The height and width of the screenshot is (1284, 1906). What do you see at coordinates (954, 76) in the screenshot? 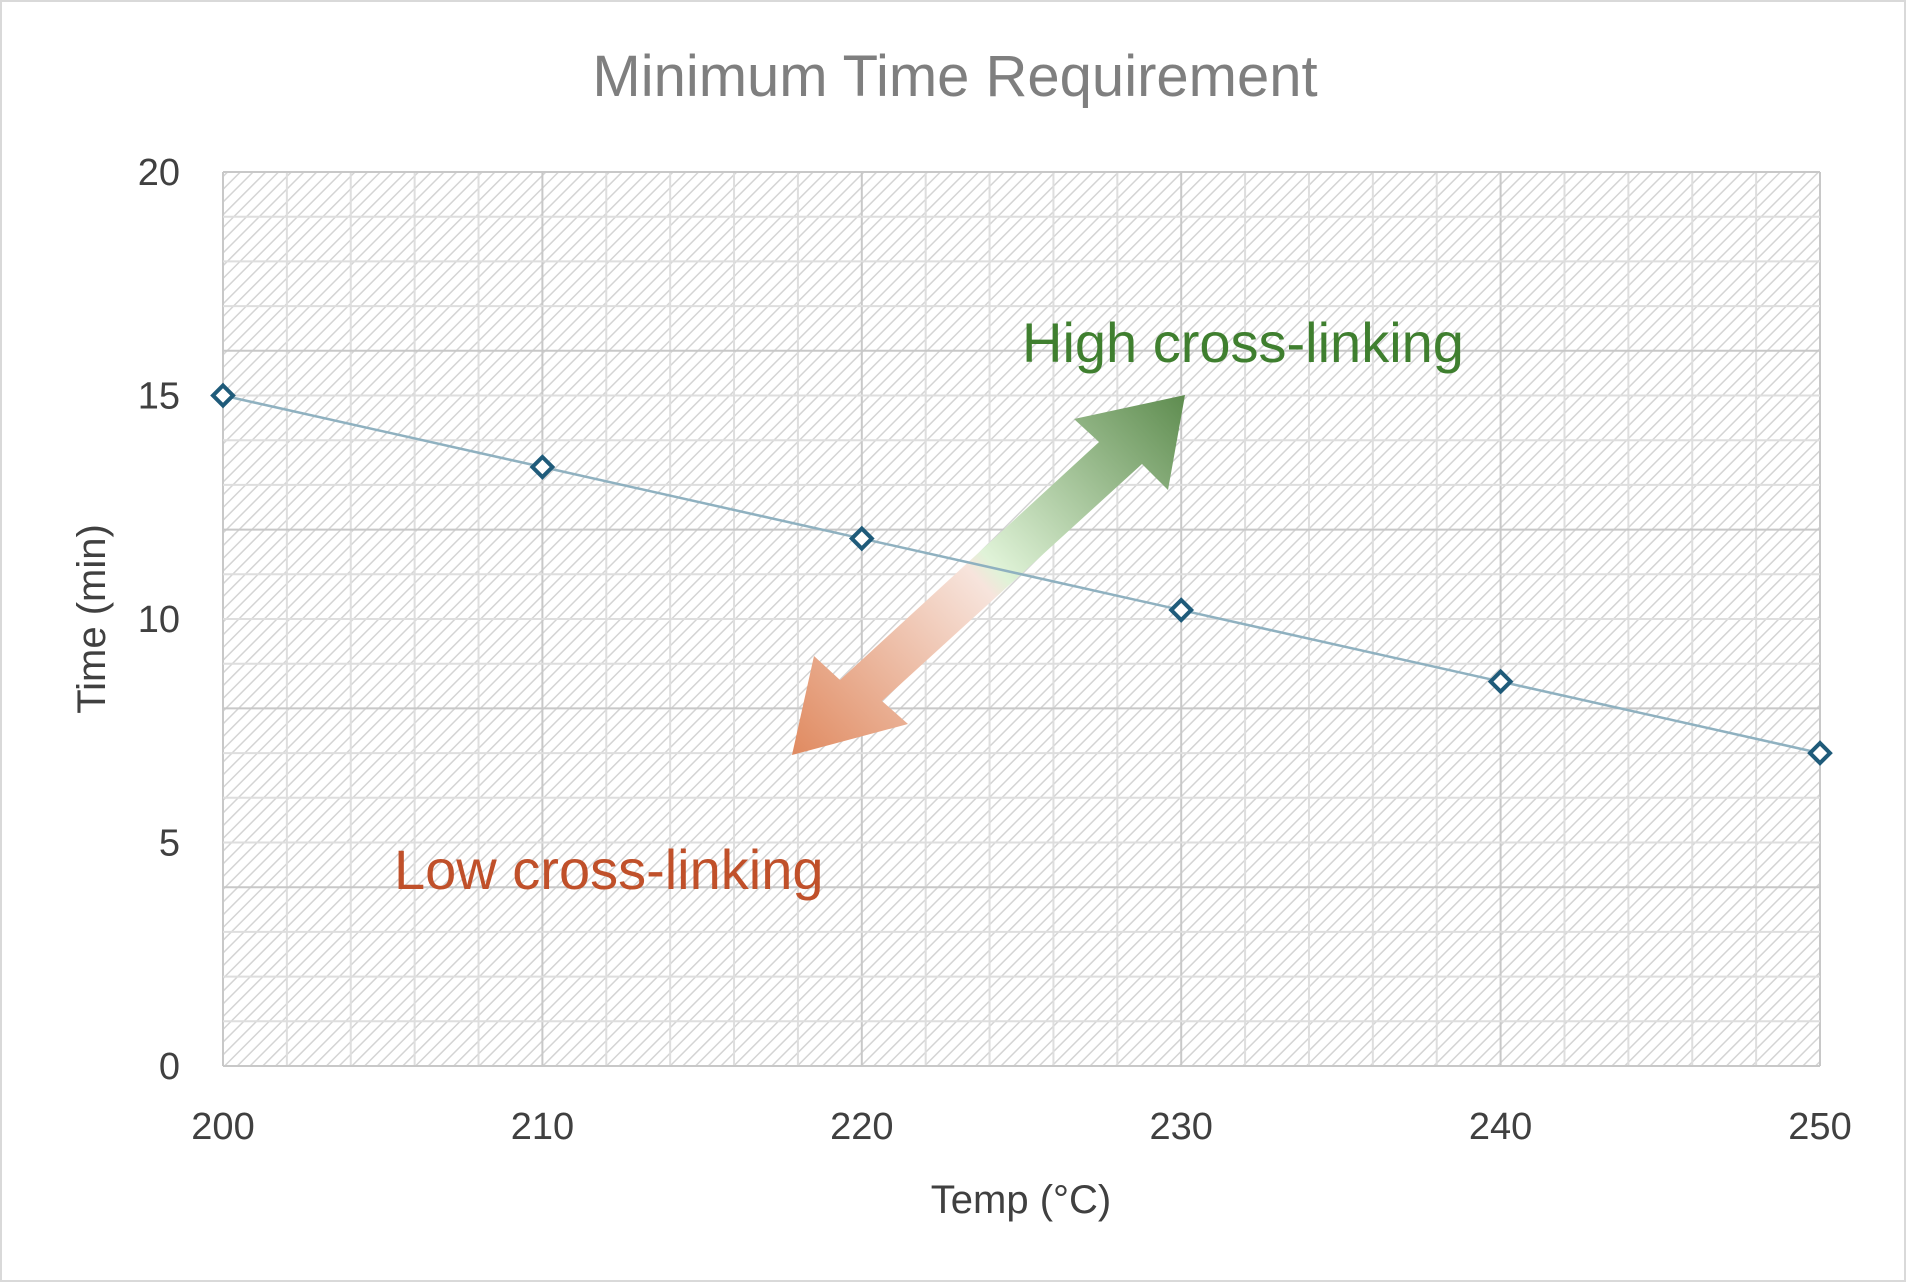
I see `chart-title: Minimum Time Requirement` at bounding box center [954, 76].